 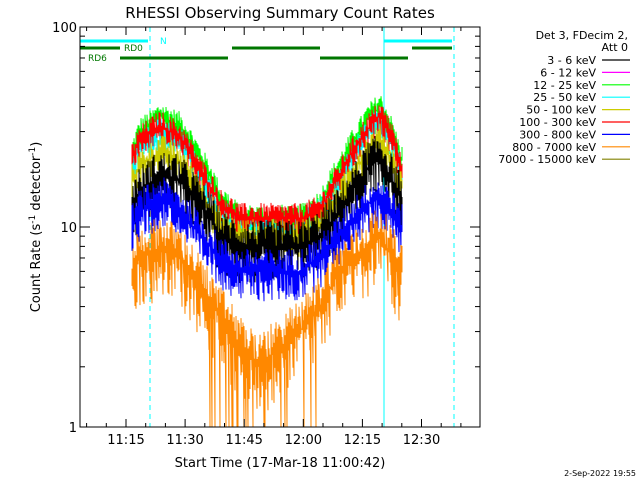 What do you see at coordinates (582, 35) in the screenshot?
I see `legend-header-line1: Det 3, FDecim 2,` at bounding box center [582, 35].